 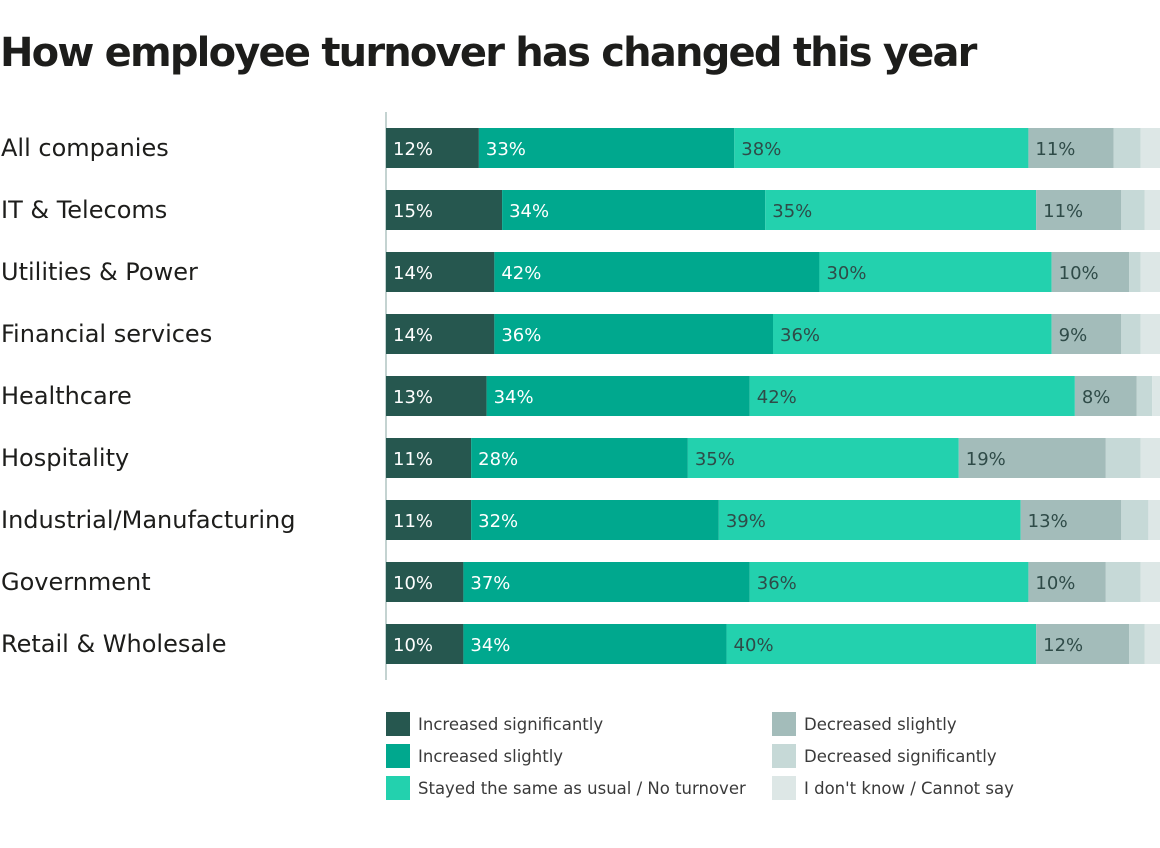 What do you see at coordinates (909, 788) in the screenshot?
I see `legend-label: I don't know / Cannot say` at bounding box center [909, 788].